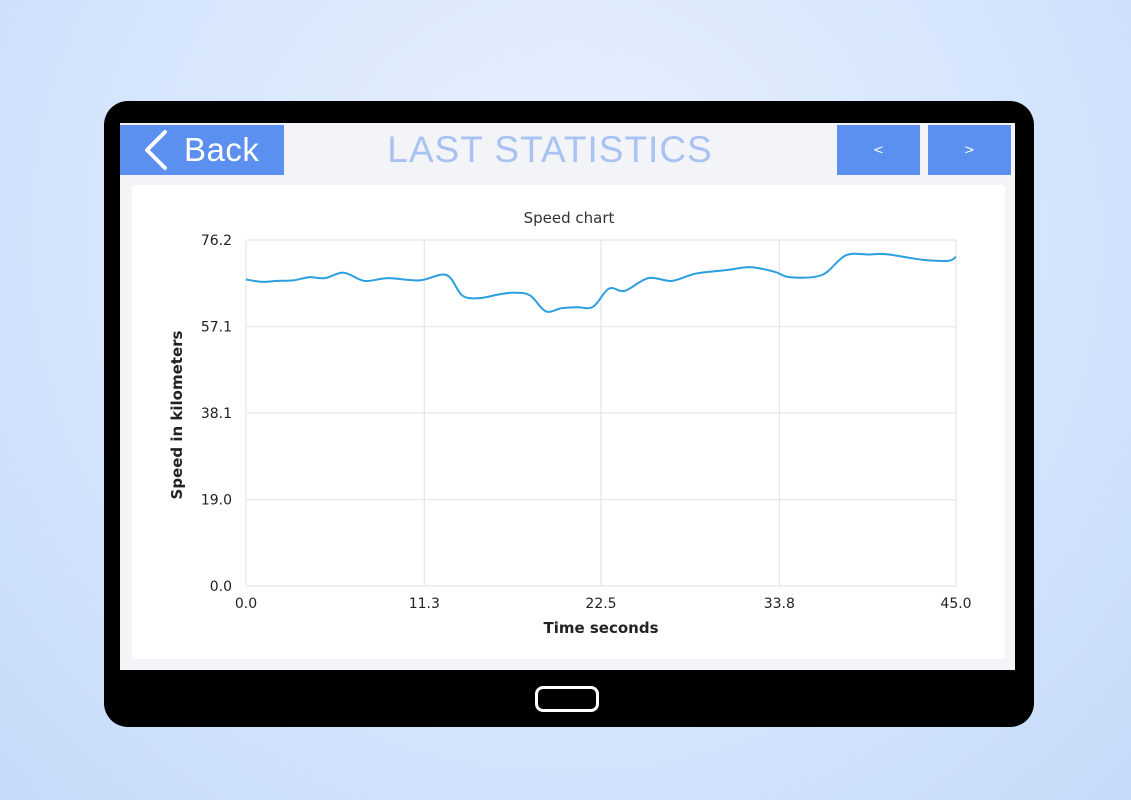 Image resolution: width=1131 pixels, height=800 pixels. I want to click on x-tick-label: 33.8, so click(779, 604).